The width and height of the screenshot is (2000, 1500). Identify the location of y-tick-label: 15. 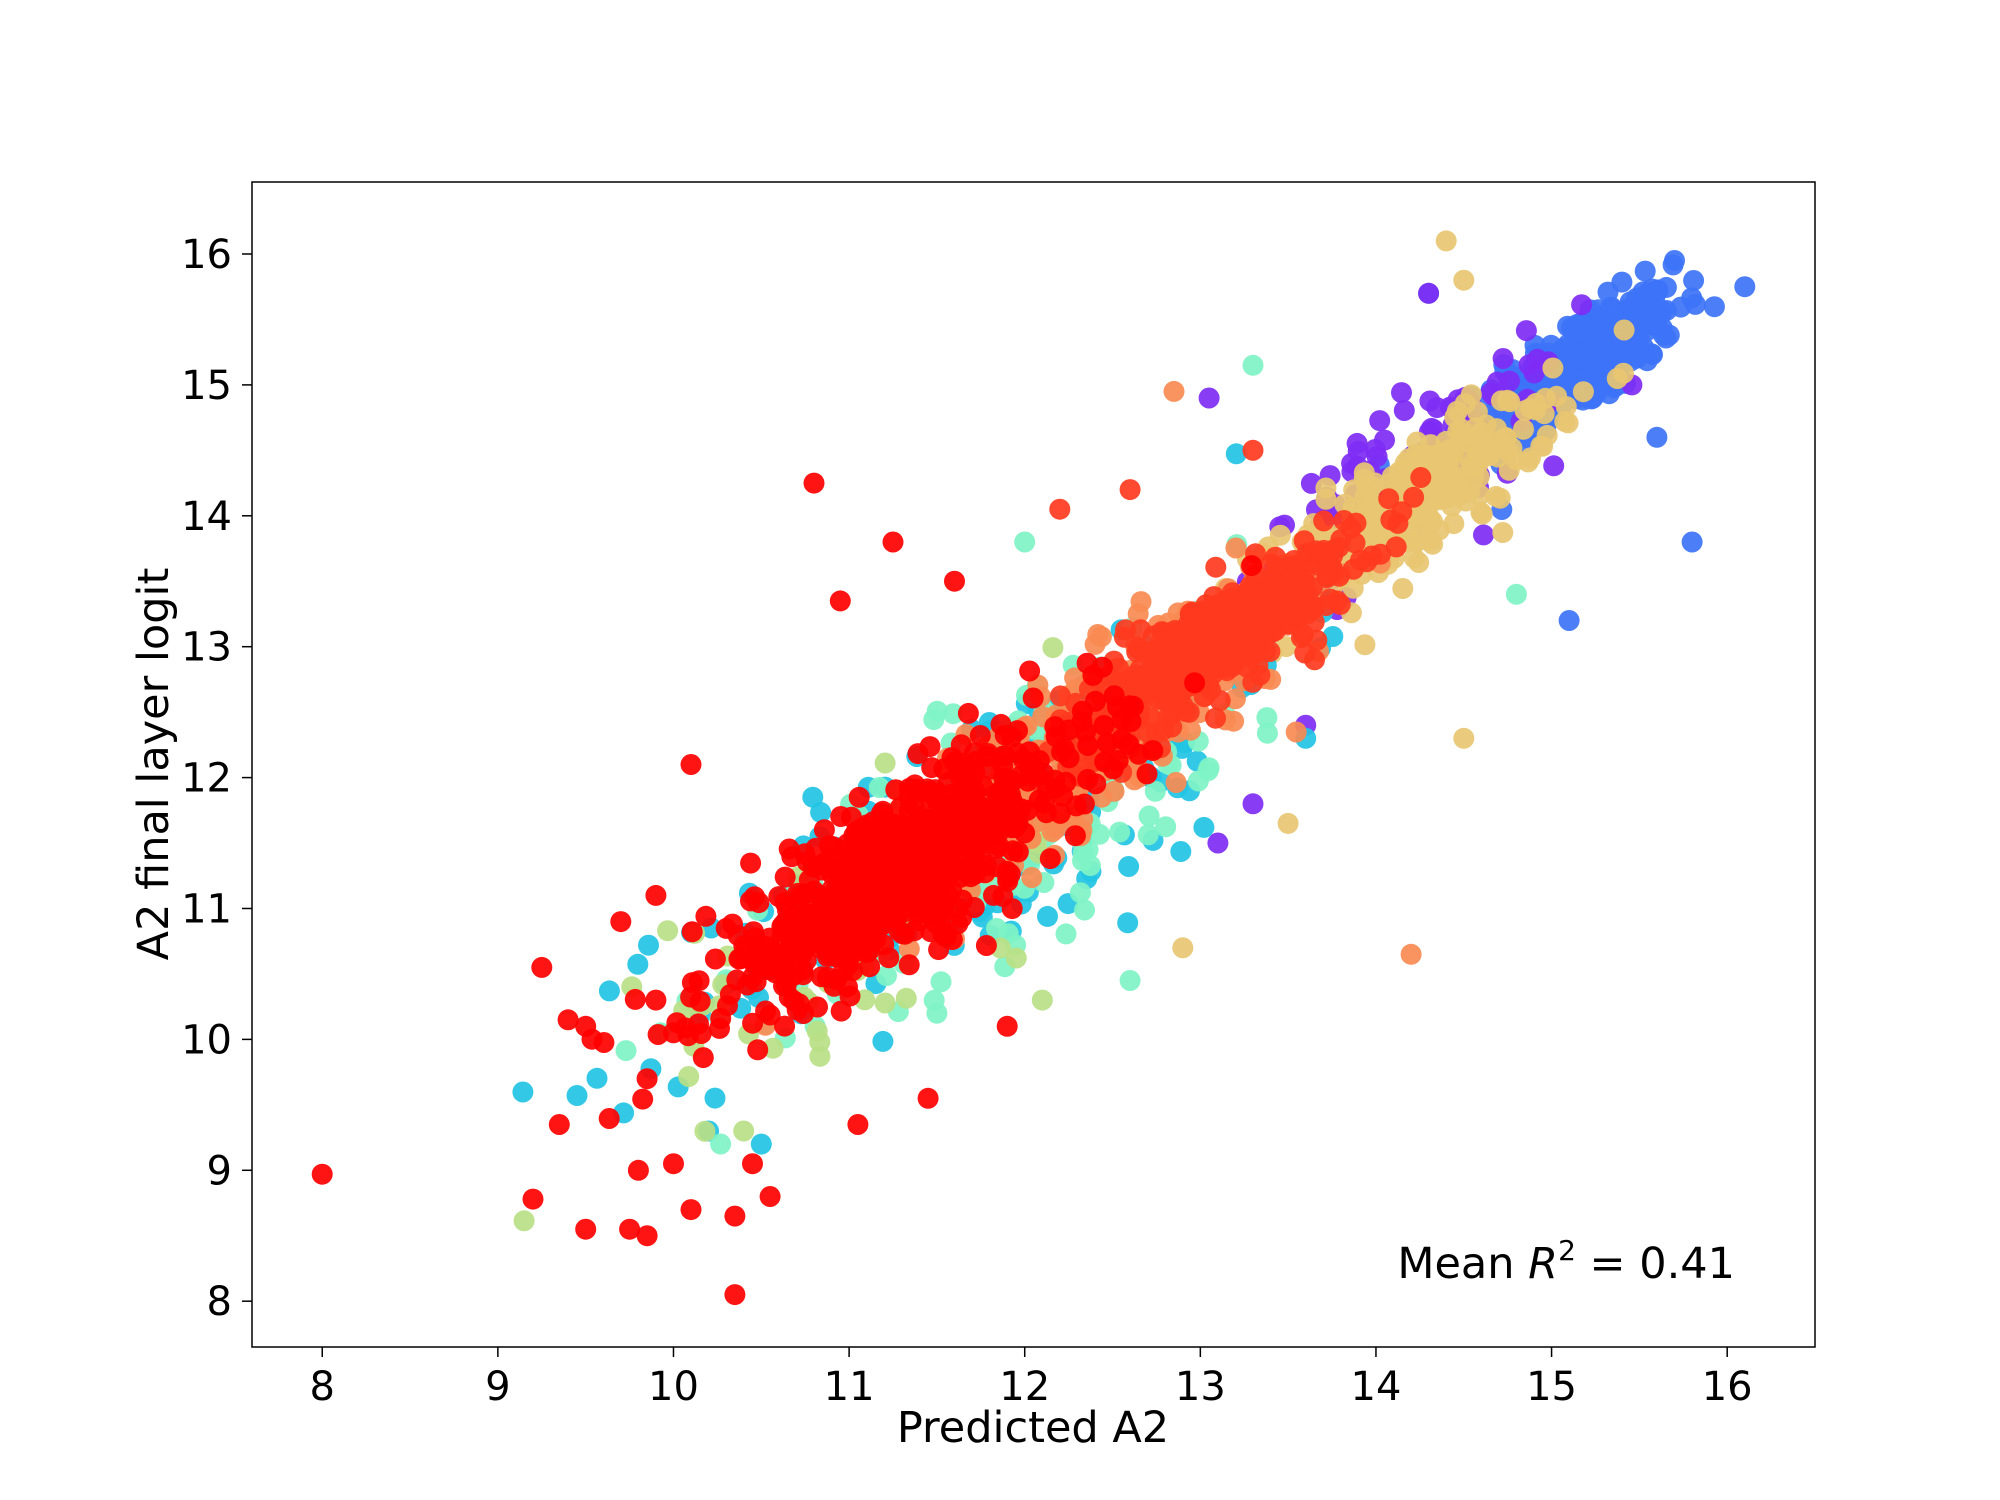
(206, 386).